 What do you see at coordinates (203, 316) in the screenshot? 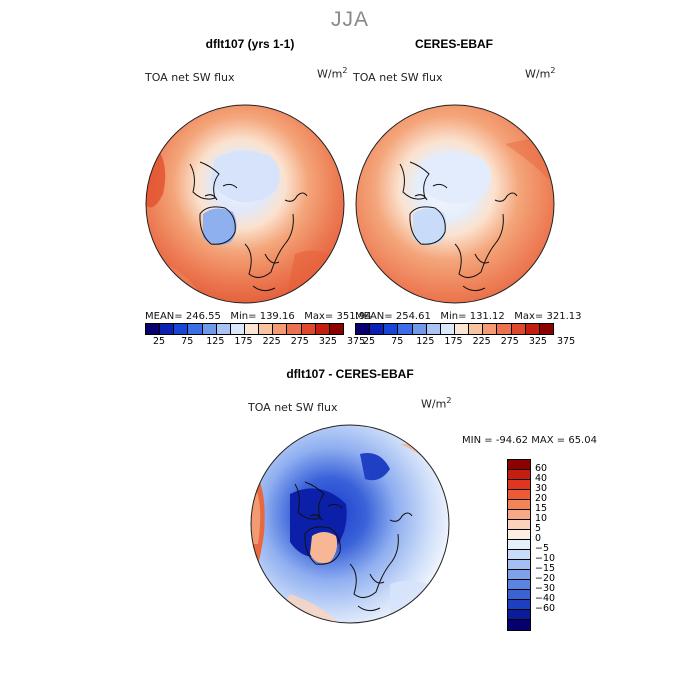
I see `panel-1-mean: 246.55` at bounding box center [203, 316].